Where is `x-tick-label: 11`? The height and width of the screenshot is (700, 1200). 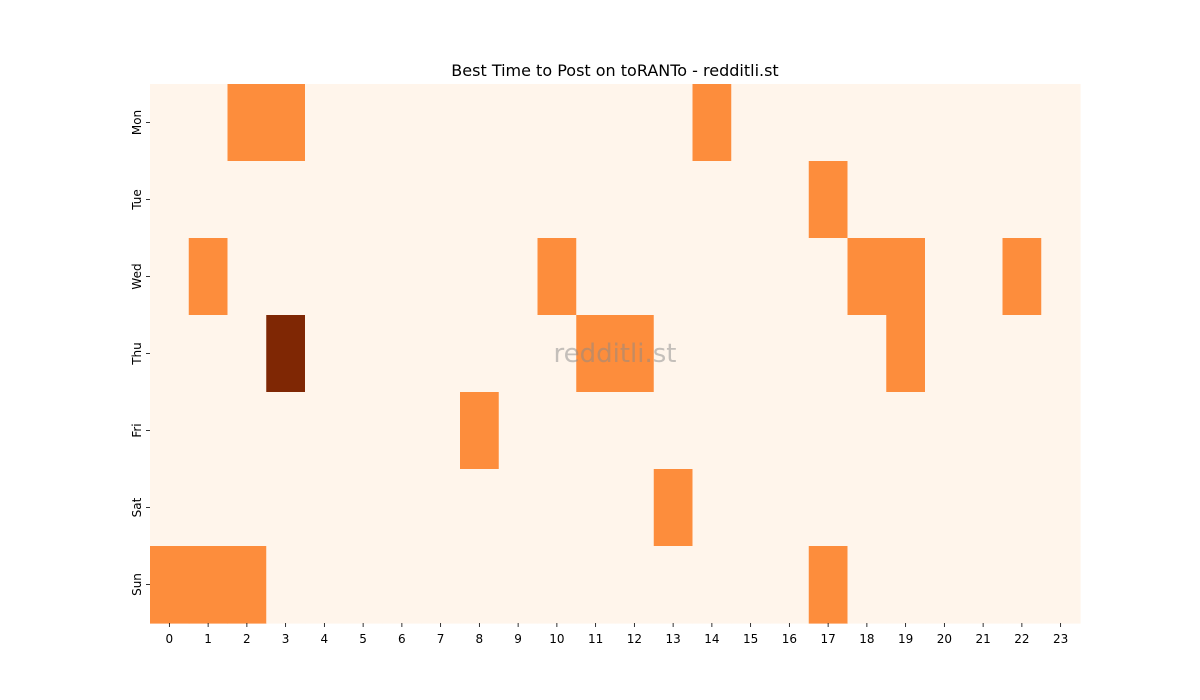 x-tick-label: 11 is located at coordinates (595, 639).